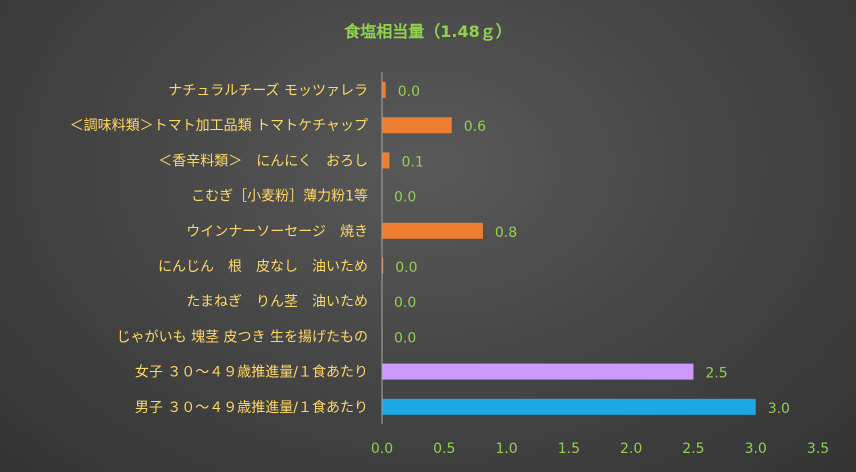 The width and height of the screenshot is (856, 472). What do you see at coordinates (263, 267) in the screenshot?
I see `category-label-5: にんじん 根 皮なし 油いため` at bounding box center [263, 267].